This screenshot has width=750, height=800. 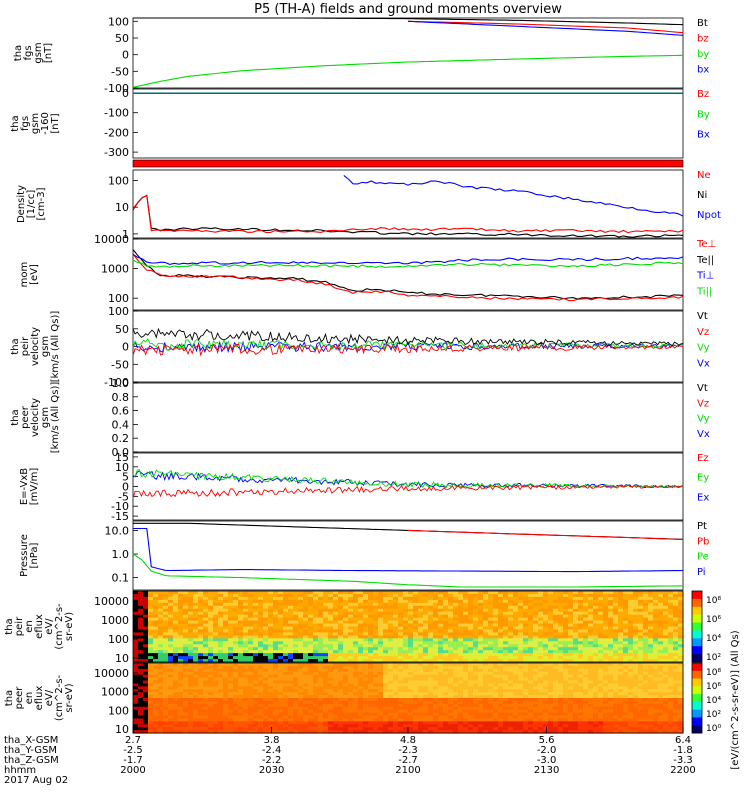 What do you see at coordinates (706, 698) in the screenshot?
I see `colorbar-10: 10⁸ 10⁶ 10⁴ 10² 10⁰` at bounding box center [706, 698].